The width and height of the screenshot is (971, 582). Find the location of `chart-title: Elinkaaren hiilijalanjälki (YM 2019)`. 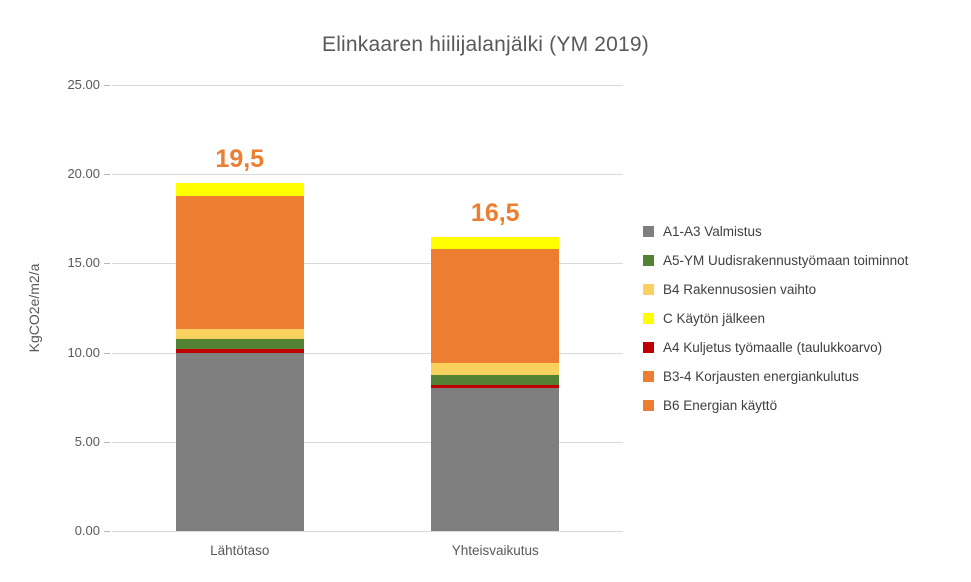

chart-title: Elinkaaren hiilijalanjälki (YM 2019) is located at coordinates (485, 44).